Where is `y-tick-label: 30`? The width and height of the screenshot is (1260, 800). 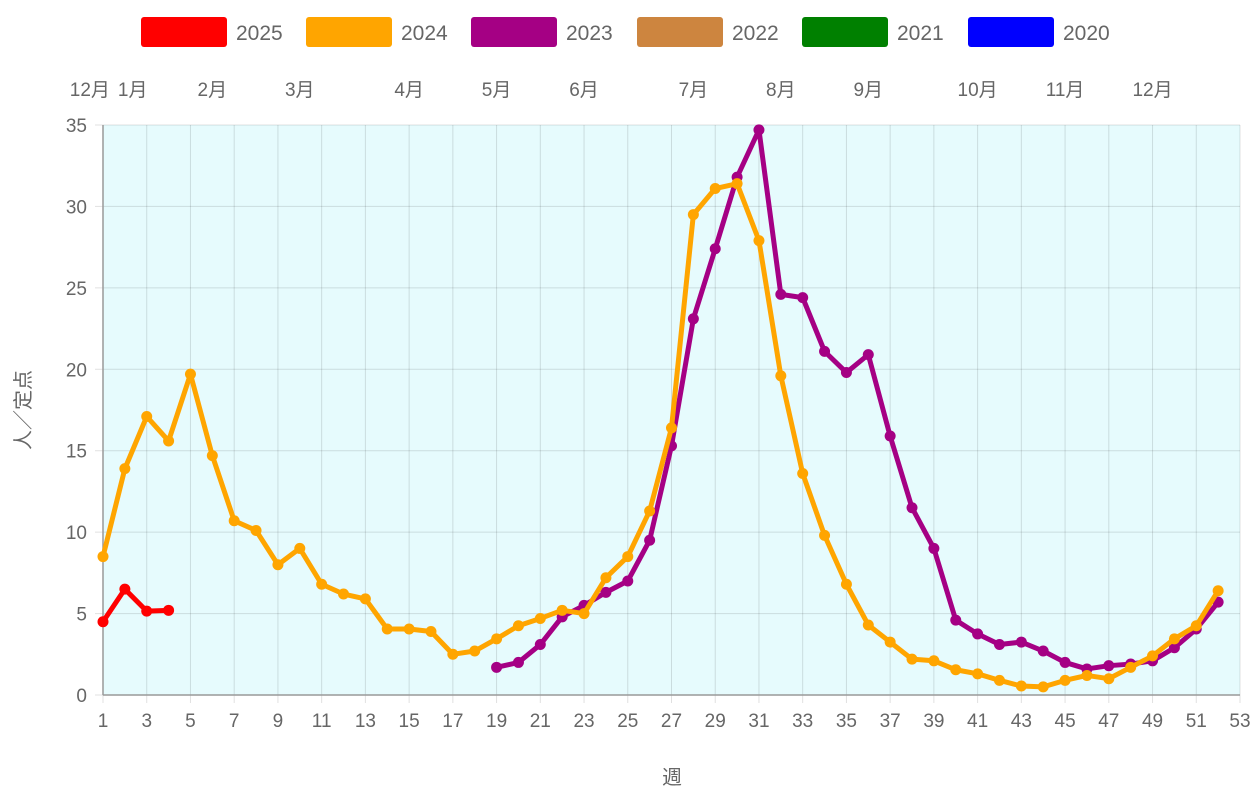 y-tick-label: 30 is located at coordinates (76, 207).